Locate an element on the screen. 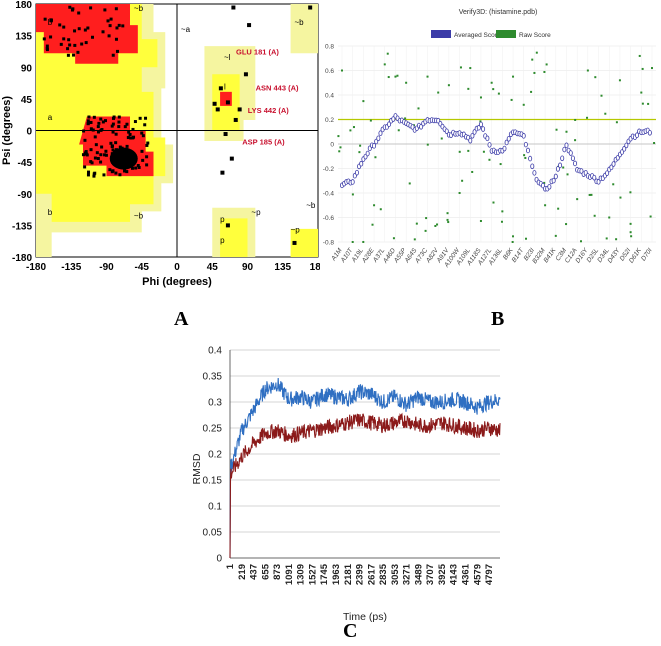 The width and height of the screenshot is (661, 646). legend-label-avg: Averaged Score is located at coordinates (477, 35).